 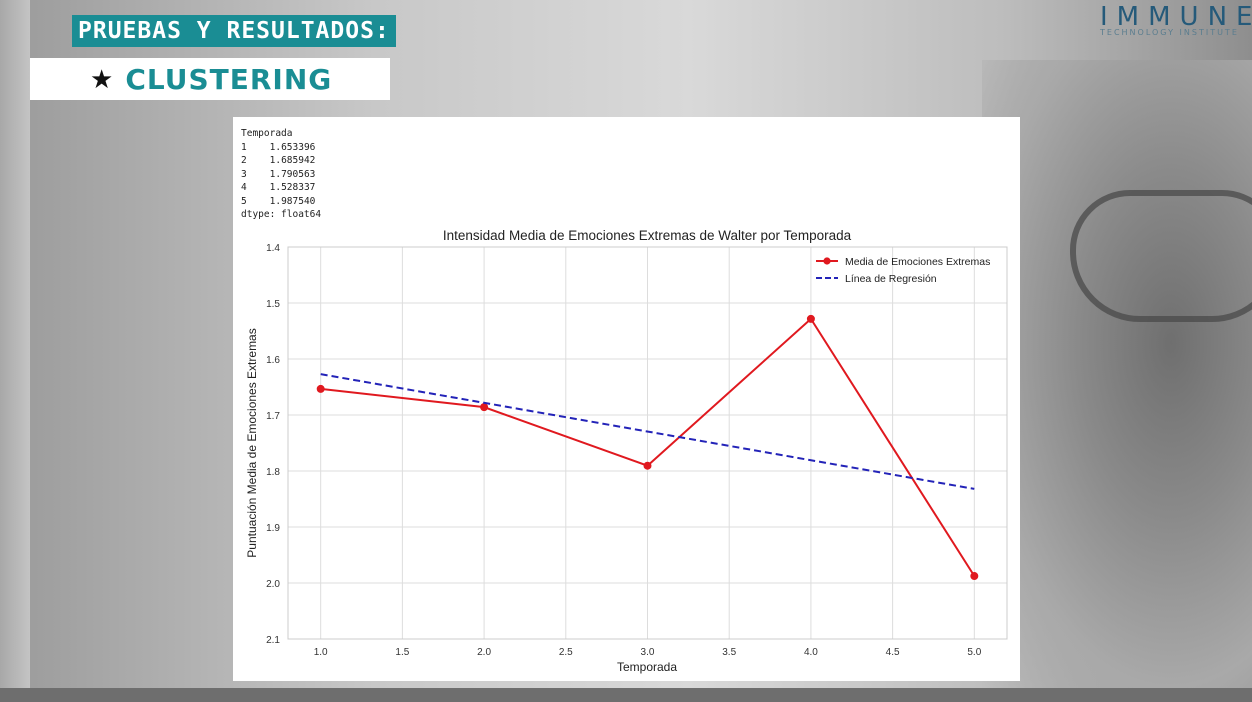 What do you see at coordinates (267, 133) in the screenshot?
I see `console-header: Temporada` at bounding box center [267, 133].